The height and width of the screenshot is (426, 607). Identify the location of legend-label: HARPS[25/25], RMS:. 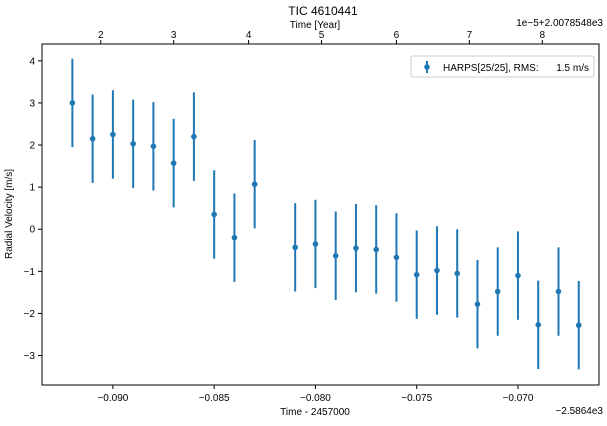
(491, 68).